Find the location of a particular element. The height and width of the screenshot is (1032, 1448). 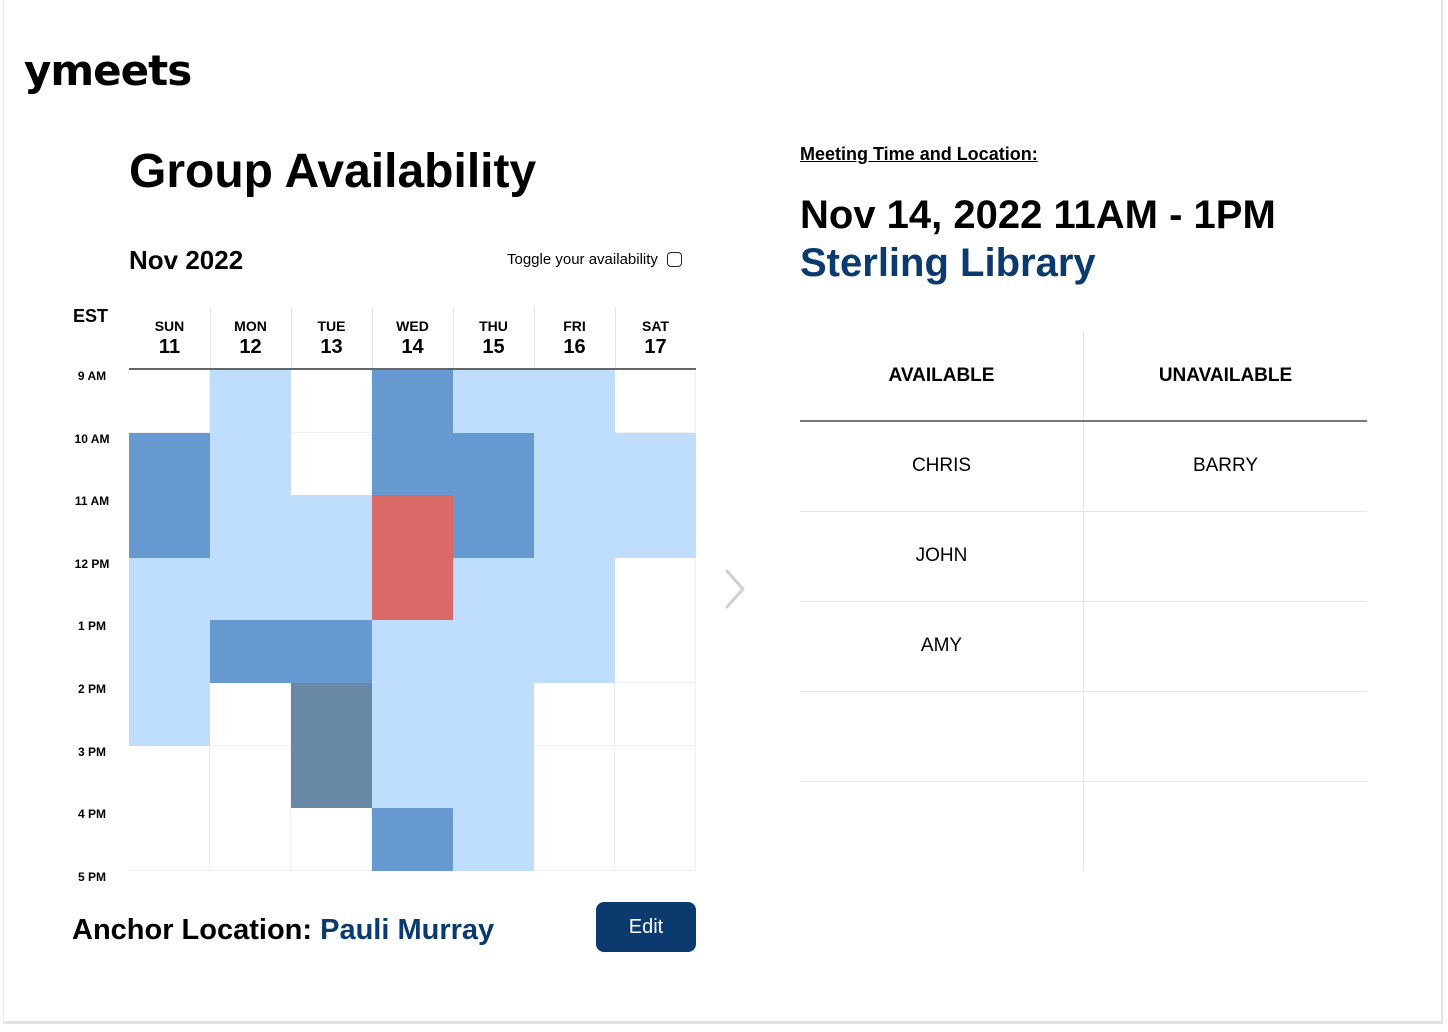

time-label: 4 PM is located at coordinates (91, 814).